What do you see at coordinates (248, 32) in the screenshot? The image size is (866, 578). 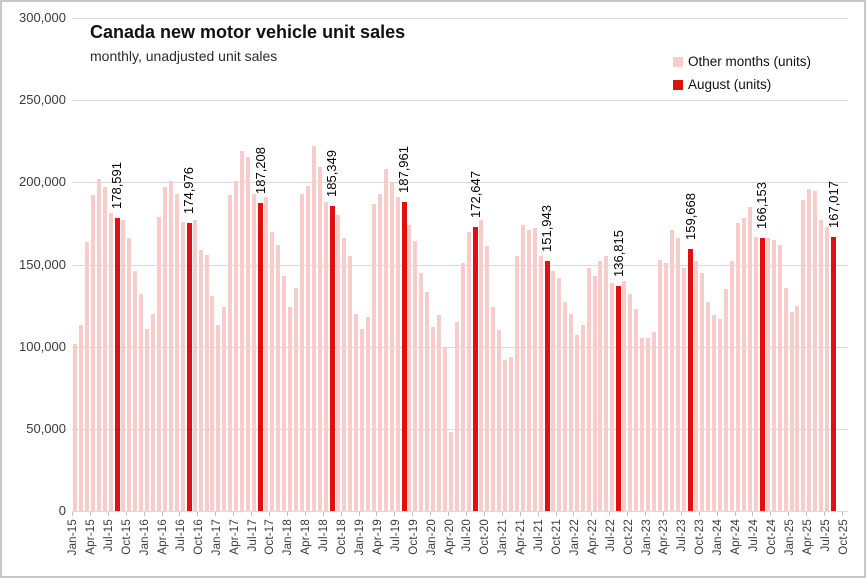 I see `chart-title: Canada new motor vehicle unit sales` at bounding box center [248, 32].